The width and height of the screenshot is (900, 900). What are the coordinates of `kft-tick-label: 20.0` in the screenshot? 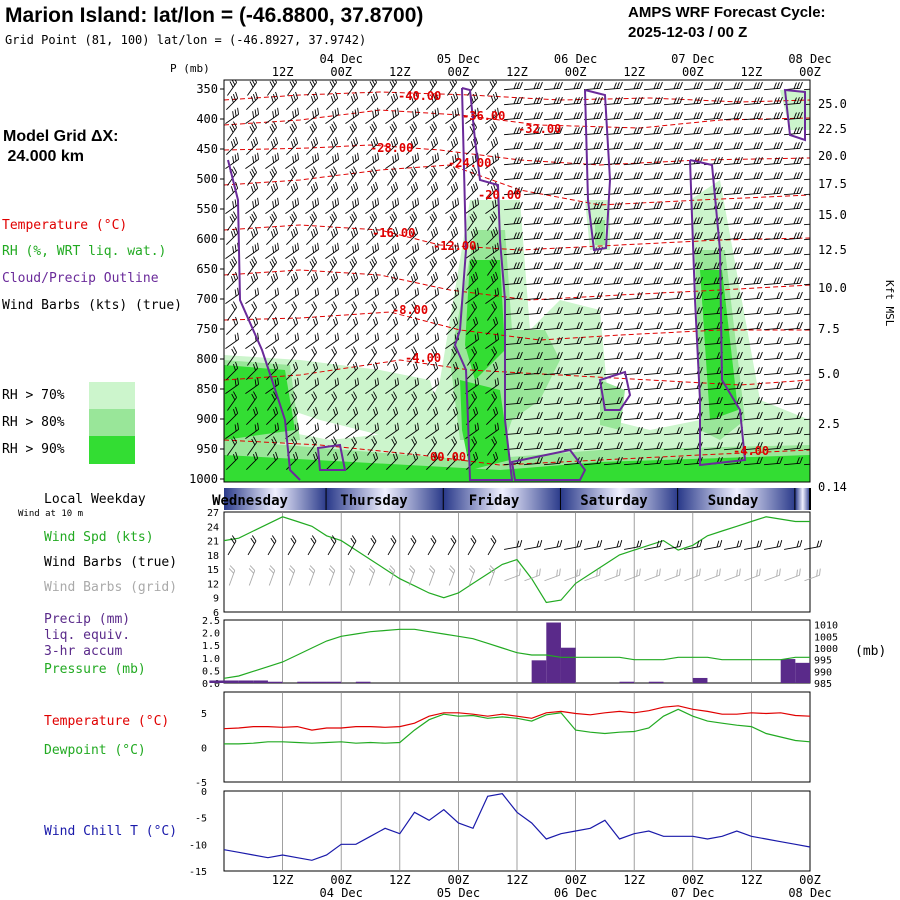 It's located at (832, 156).